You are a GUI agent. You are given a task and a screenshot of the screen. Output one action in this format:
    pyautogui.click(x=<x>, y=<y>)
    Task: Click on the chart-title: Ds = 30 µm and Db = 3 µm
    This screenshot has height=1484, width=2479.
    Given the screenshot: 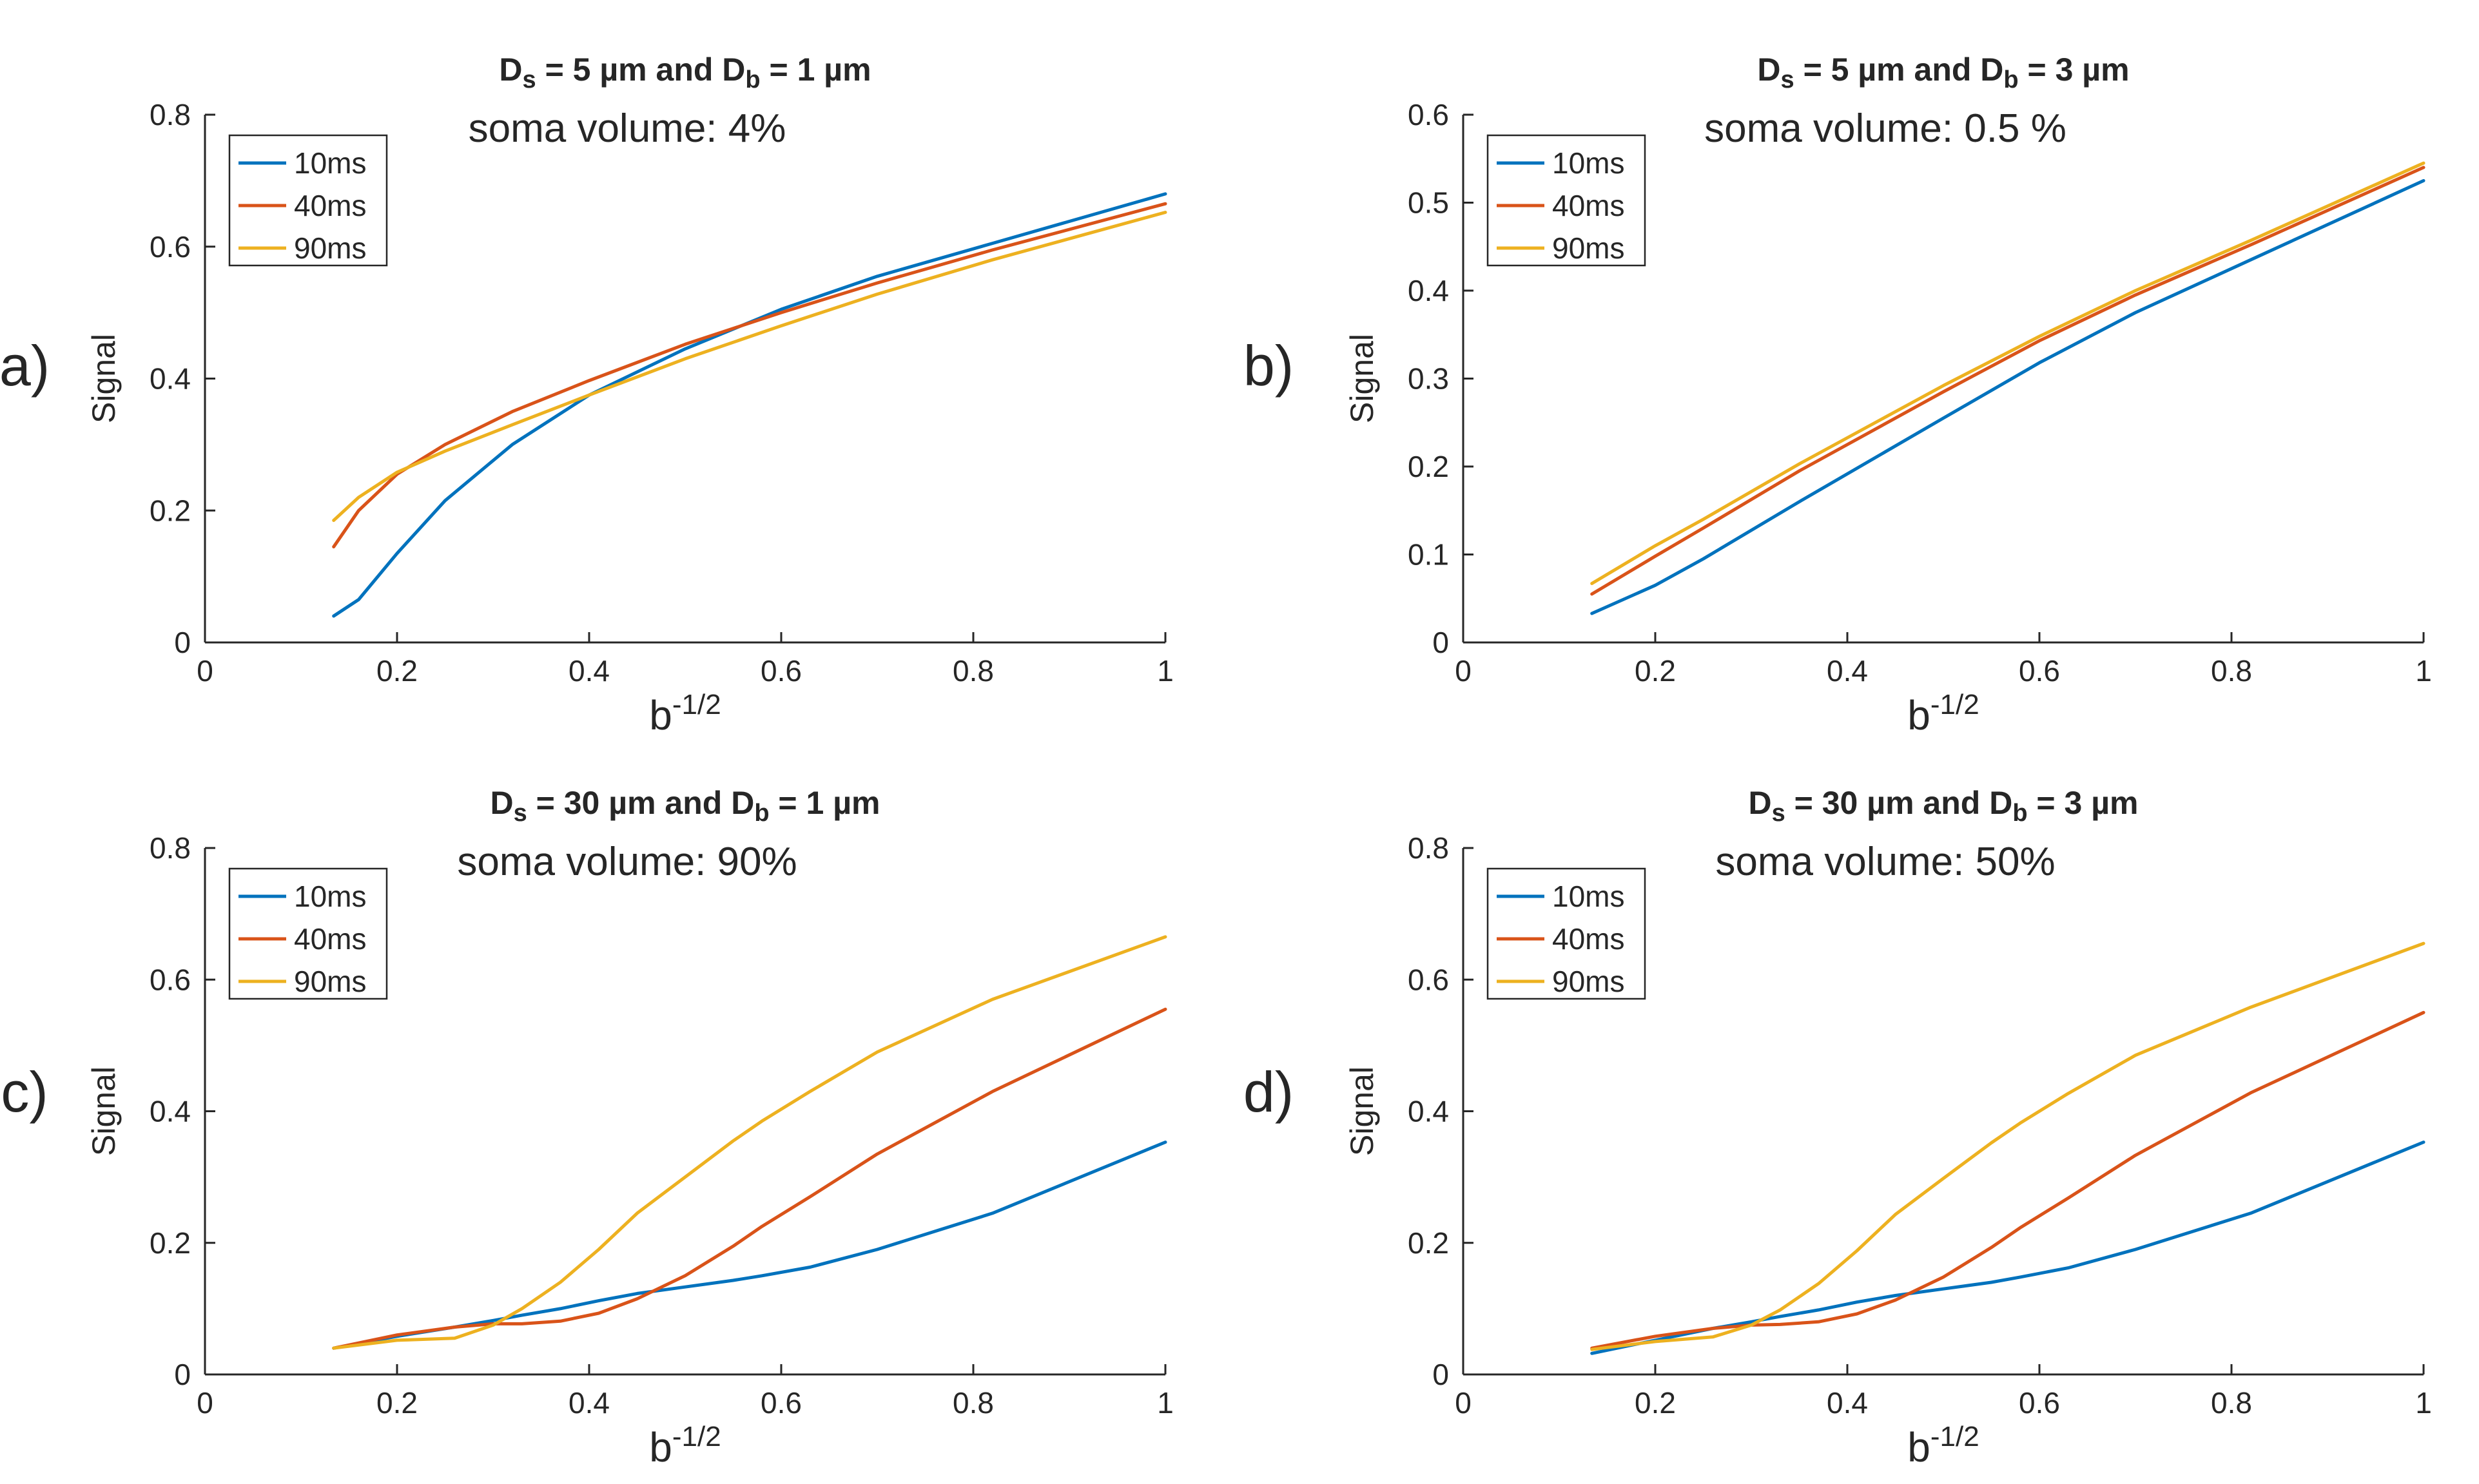 What is the action you would take?
    pyautogui.click(x=1944, y=806)
    